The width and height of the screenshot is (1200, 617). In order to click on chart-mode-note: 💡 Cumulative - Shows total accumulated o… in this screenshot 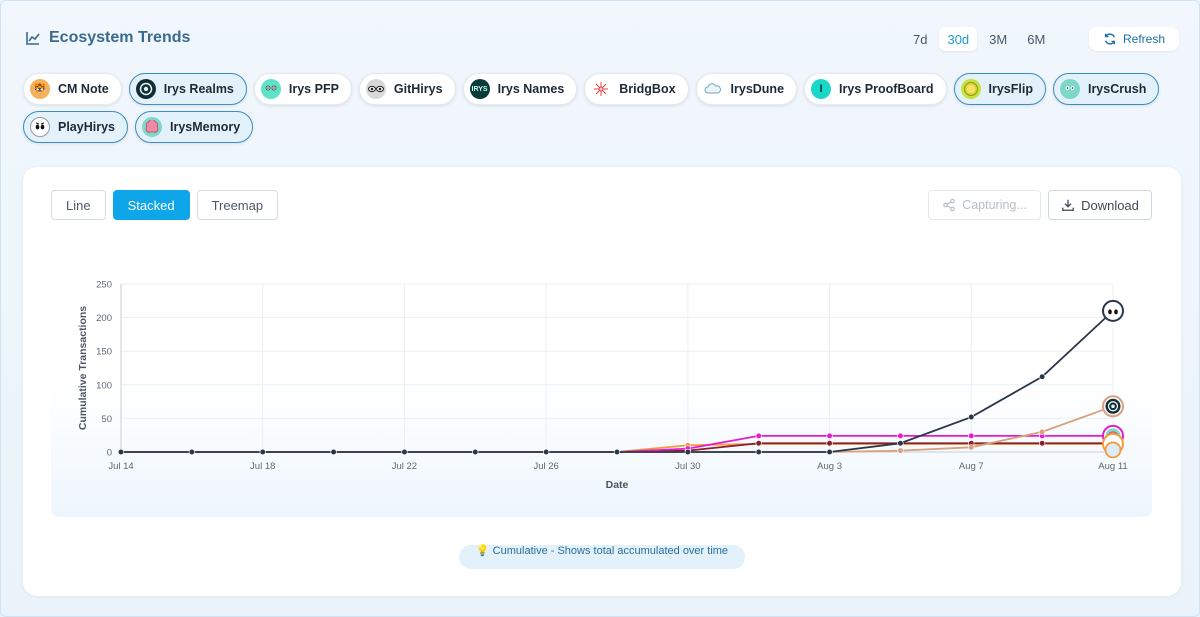, I will do `click(602, 557)`.